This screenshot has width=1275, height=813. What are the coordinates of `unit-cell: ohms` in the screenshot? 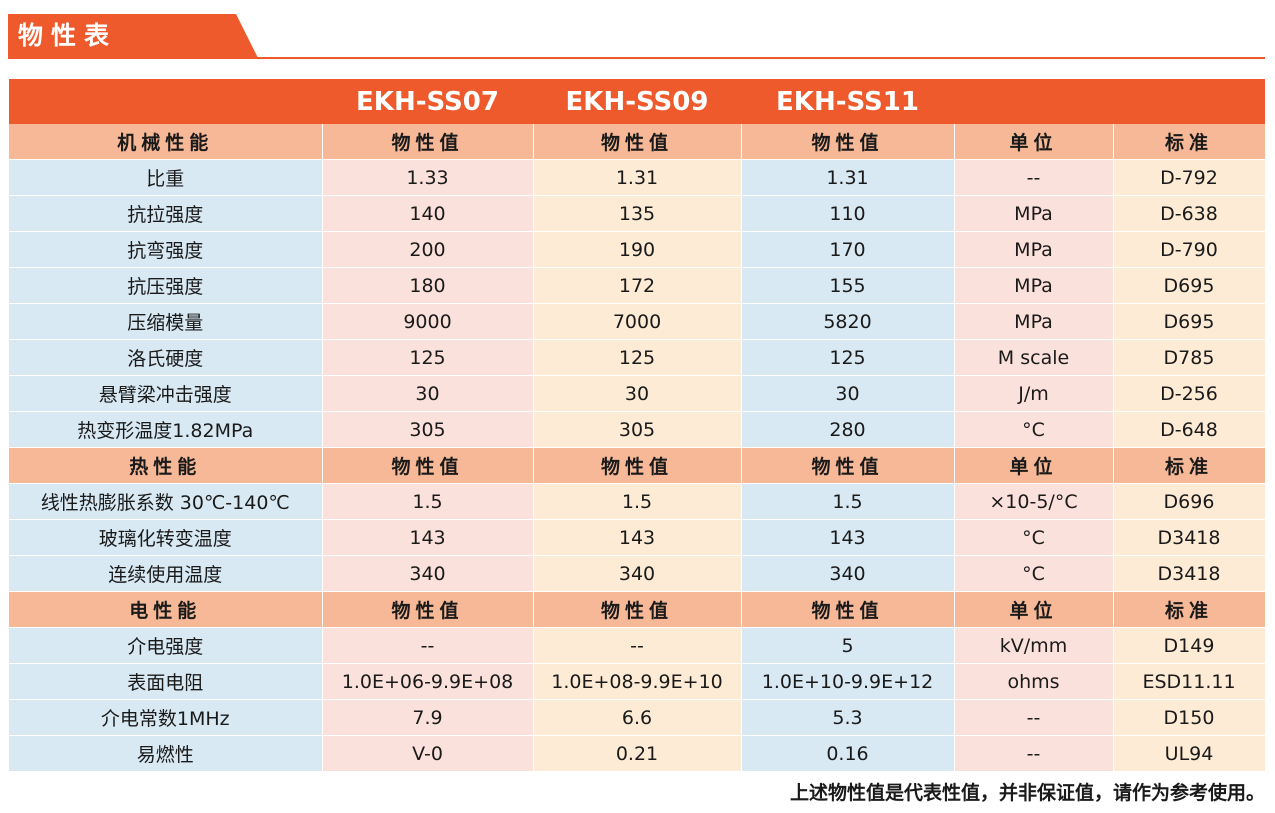 It's located at (1034, 681).